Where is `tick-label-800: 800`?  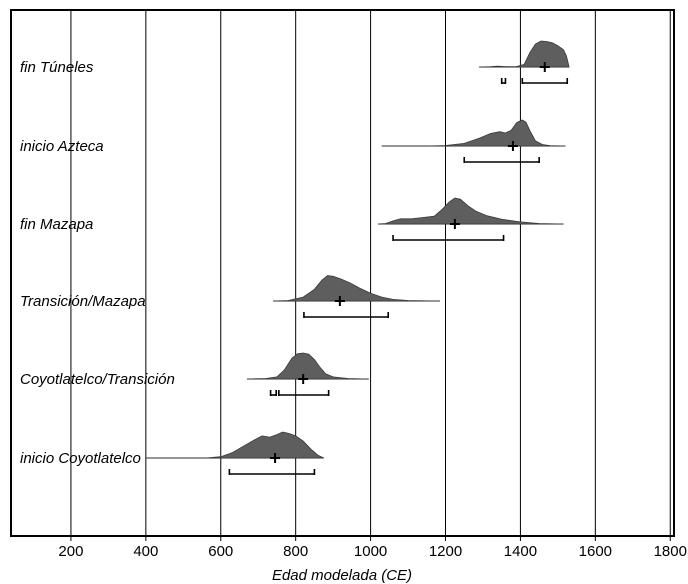
tick-label-800: 800 is located at coordinates (295, 551).